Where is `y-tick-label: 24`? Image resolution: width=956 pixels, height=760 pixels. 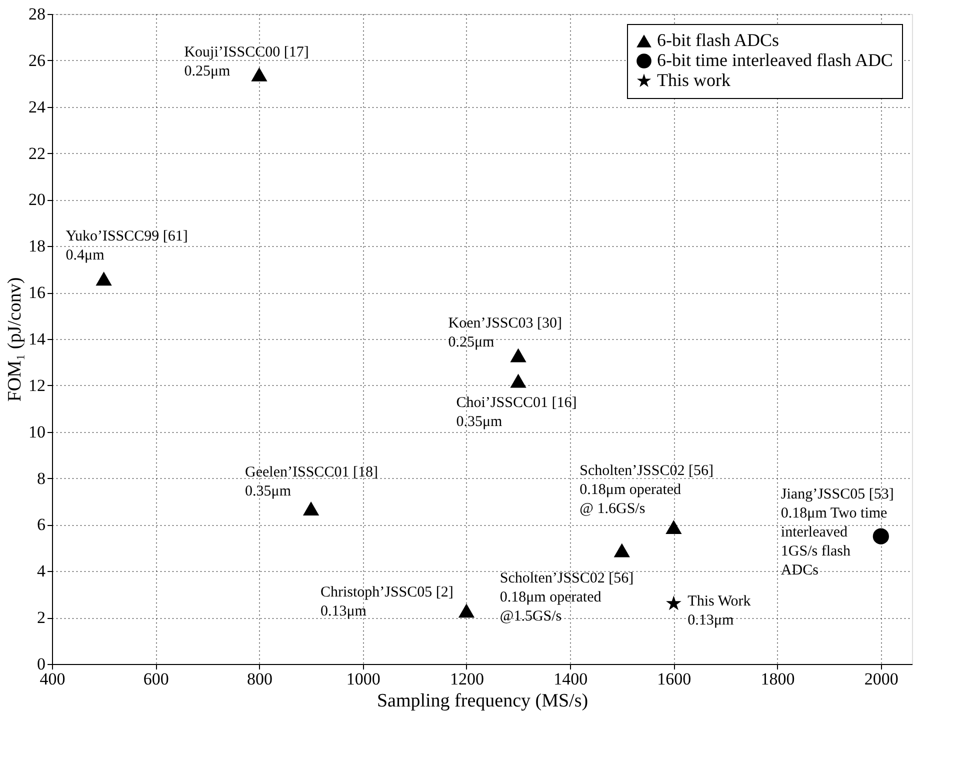 y-tick-label: 24 is located at coordinates (37, 106).